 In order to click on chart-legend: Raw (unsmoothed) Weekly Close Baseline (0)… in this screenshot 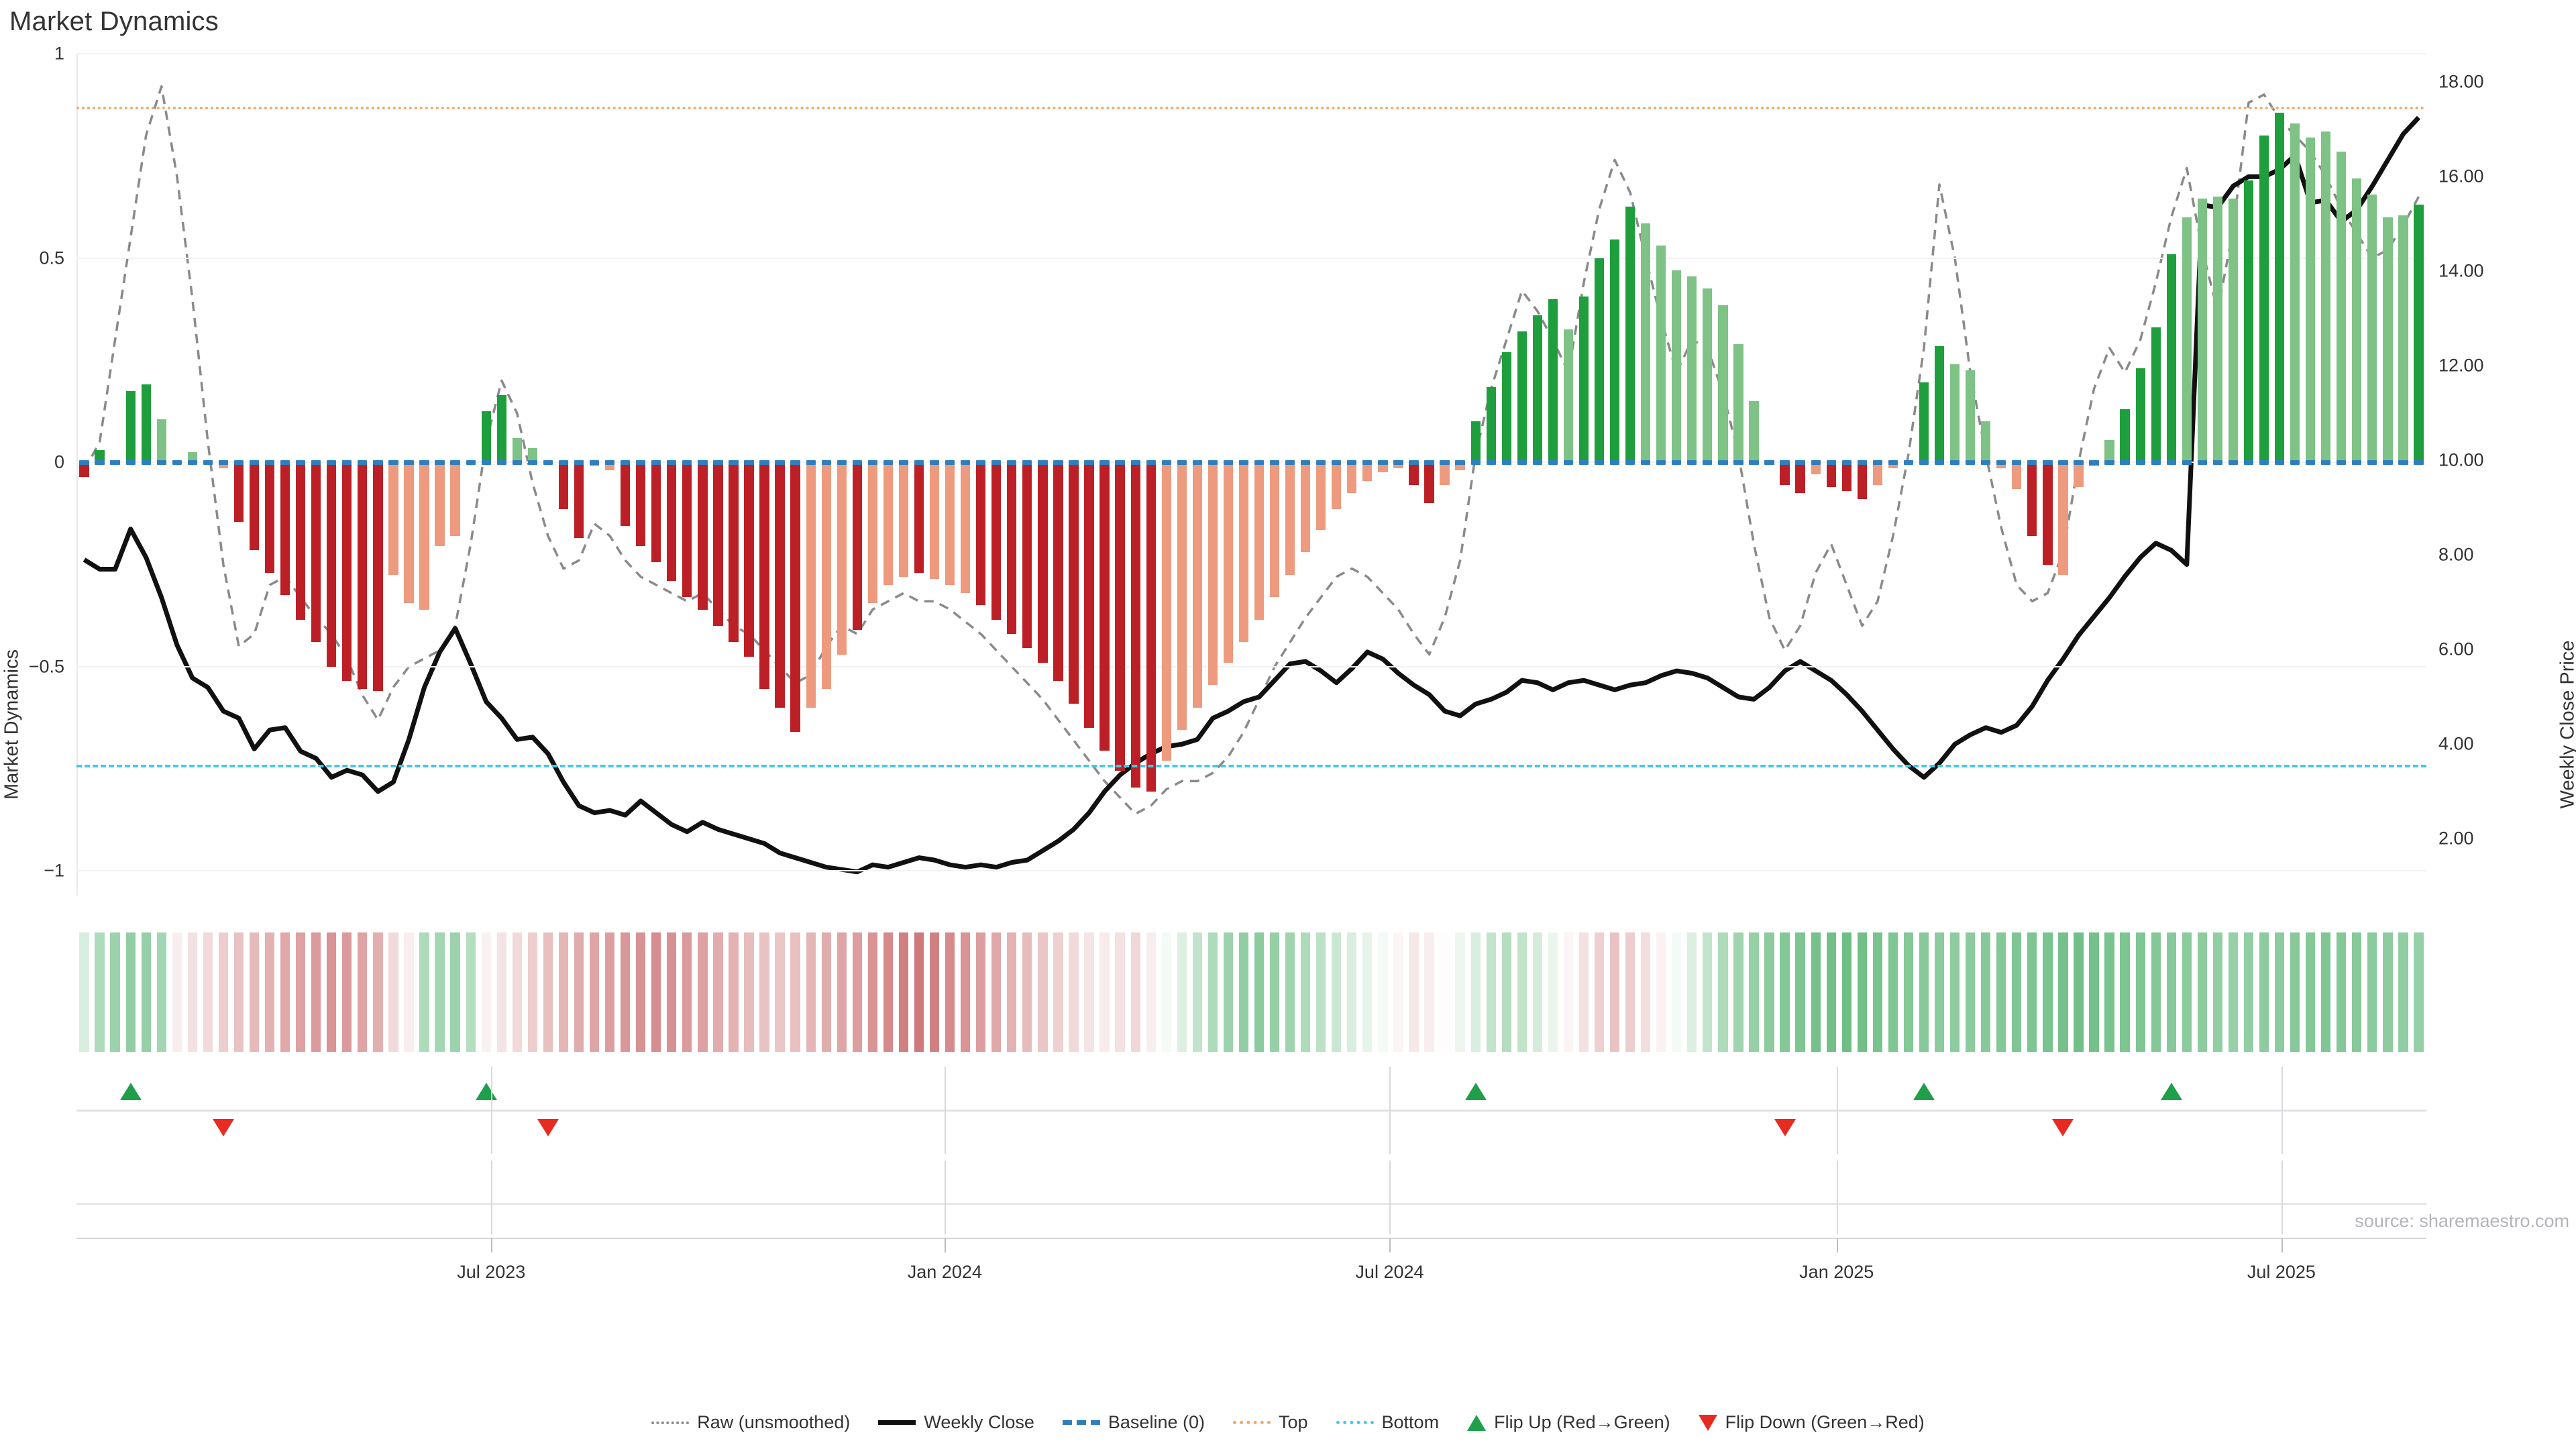, I will do `click(1288, 1422)`.